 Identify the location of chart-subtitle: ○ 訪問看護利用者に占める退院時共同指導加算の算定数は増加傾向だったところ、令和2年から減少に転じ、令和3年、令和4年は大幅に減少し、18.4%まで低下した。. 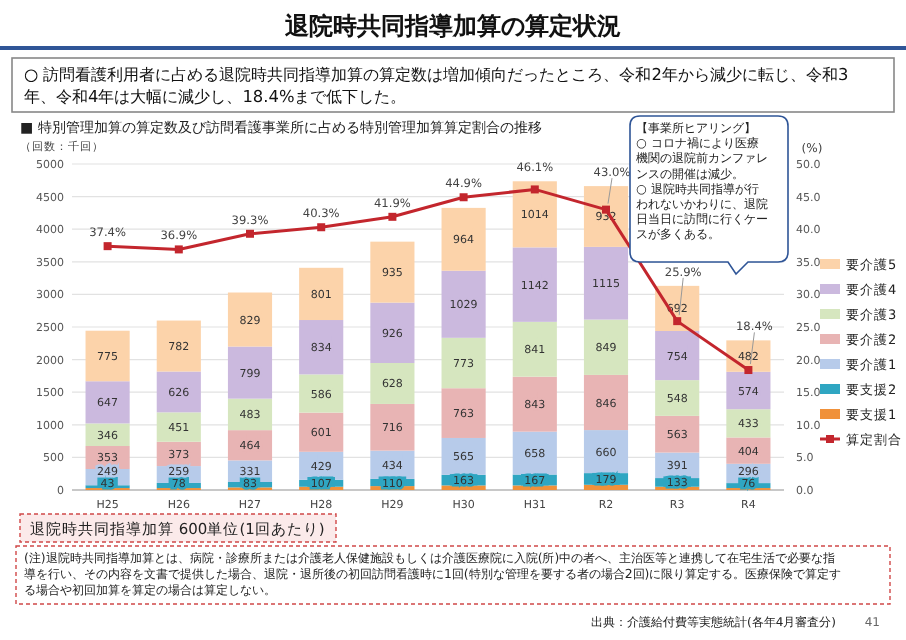
(436, 85).